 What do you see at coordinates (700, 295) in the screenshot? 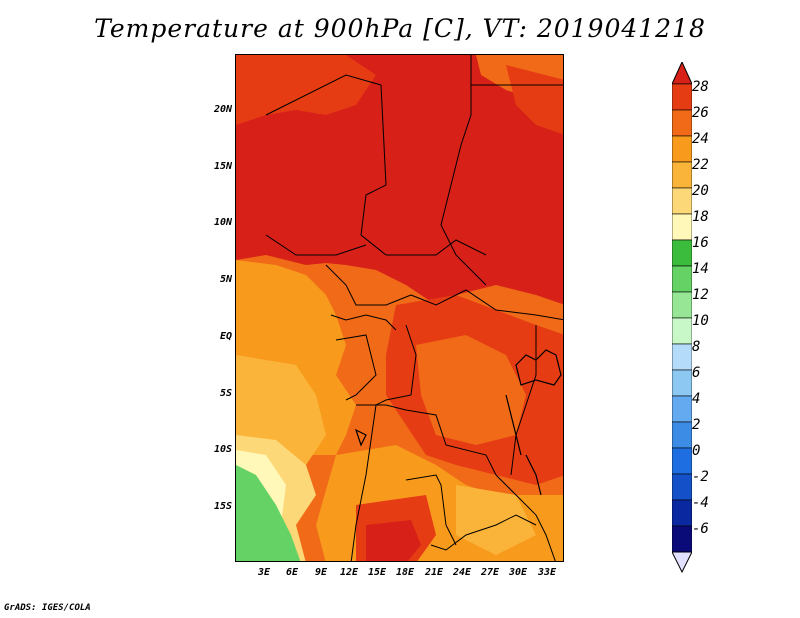
I see `colorbar-label: 12` at bounding box center [700, 295].